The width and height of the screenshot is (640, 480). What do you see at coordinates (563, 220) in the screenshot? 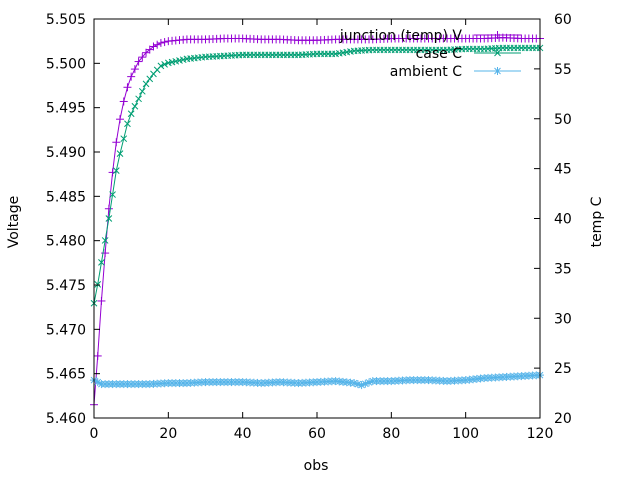
I see `y2-tick-label: 40` at bounding box center [563, 220].